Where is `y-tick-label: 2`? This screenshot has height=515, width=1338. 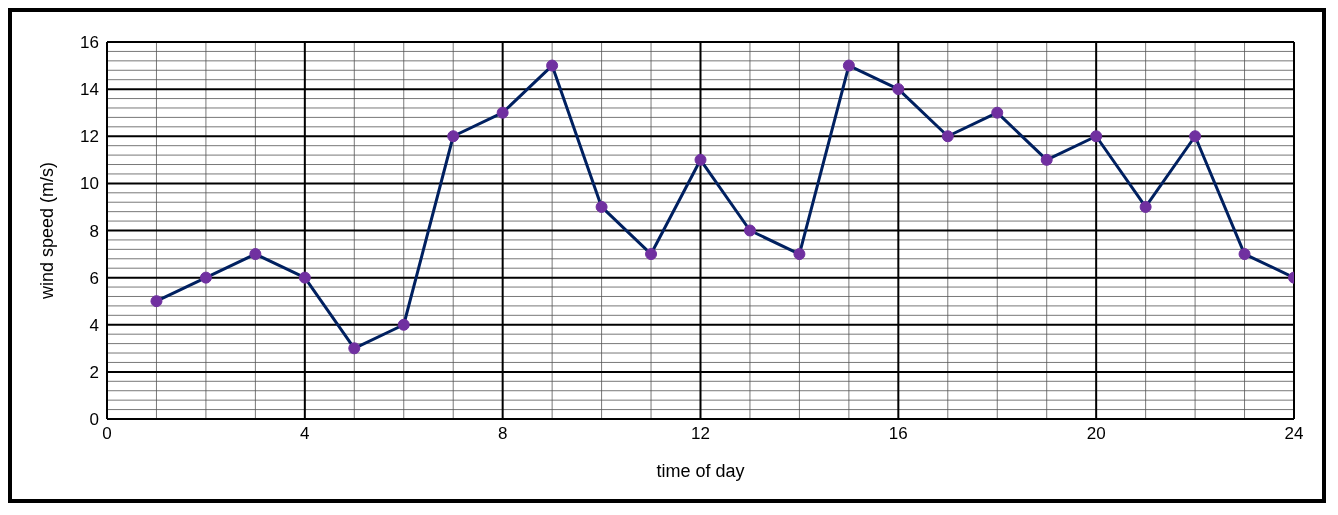 y-tick-label: 2 is located at coordinates (94, 372).